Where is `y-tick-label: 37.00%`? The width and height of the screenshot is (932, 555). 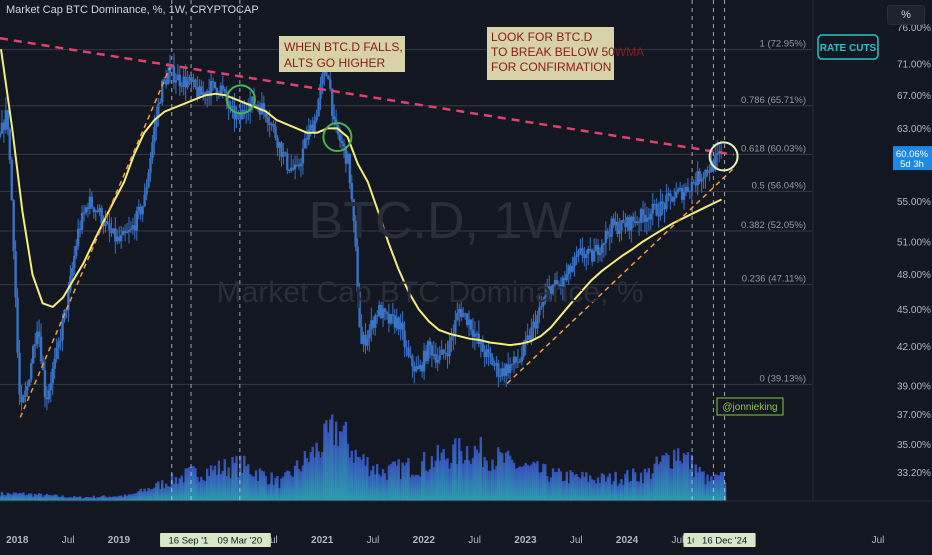
y-tick-label: 37.00% is located at coordinates (914, 415).